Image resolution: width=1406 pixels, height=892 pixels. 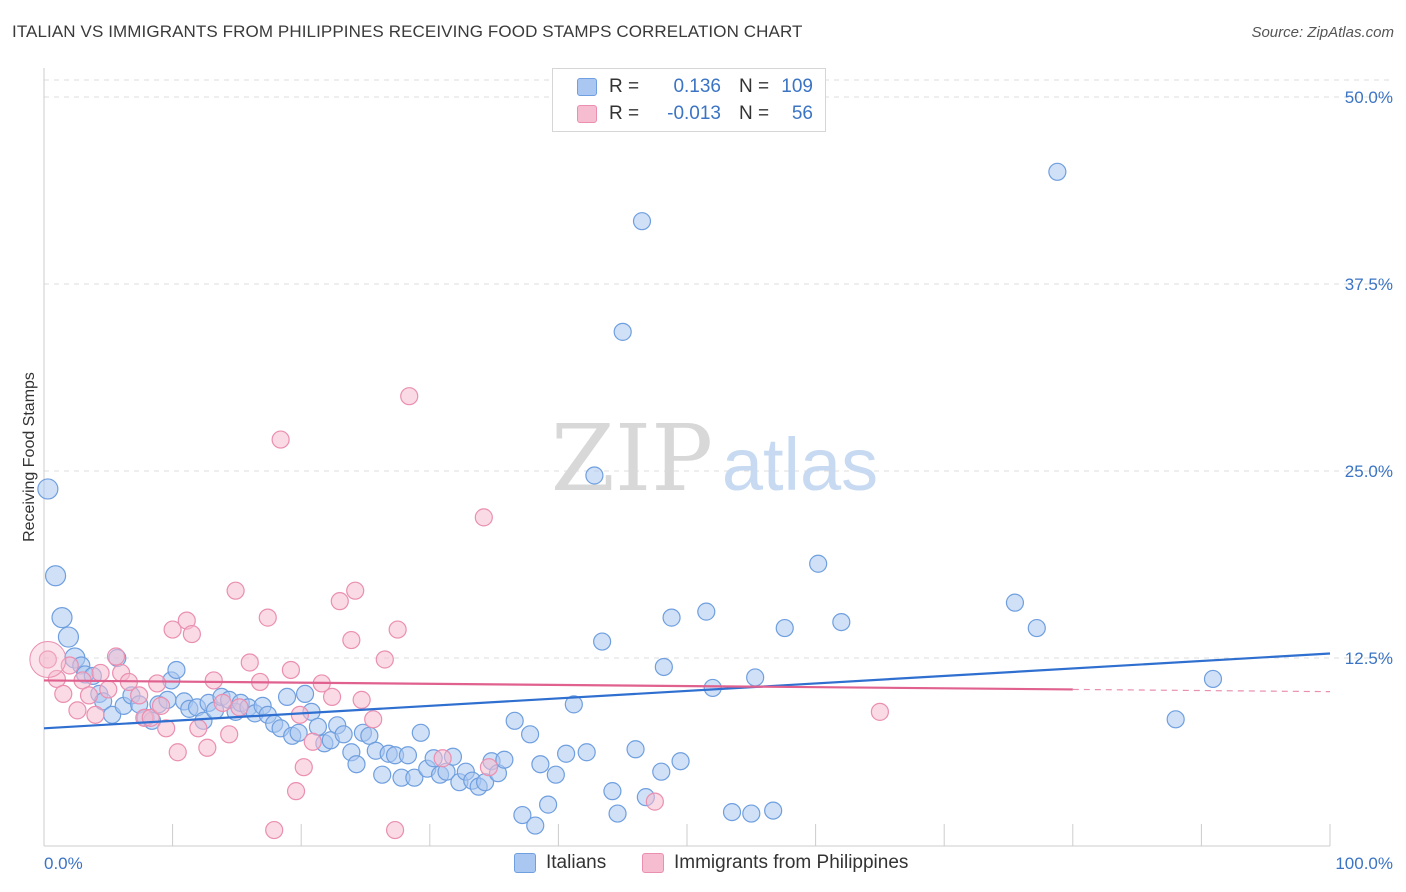 I want to click on philippines-trend-line, so click(x=558, y=685).